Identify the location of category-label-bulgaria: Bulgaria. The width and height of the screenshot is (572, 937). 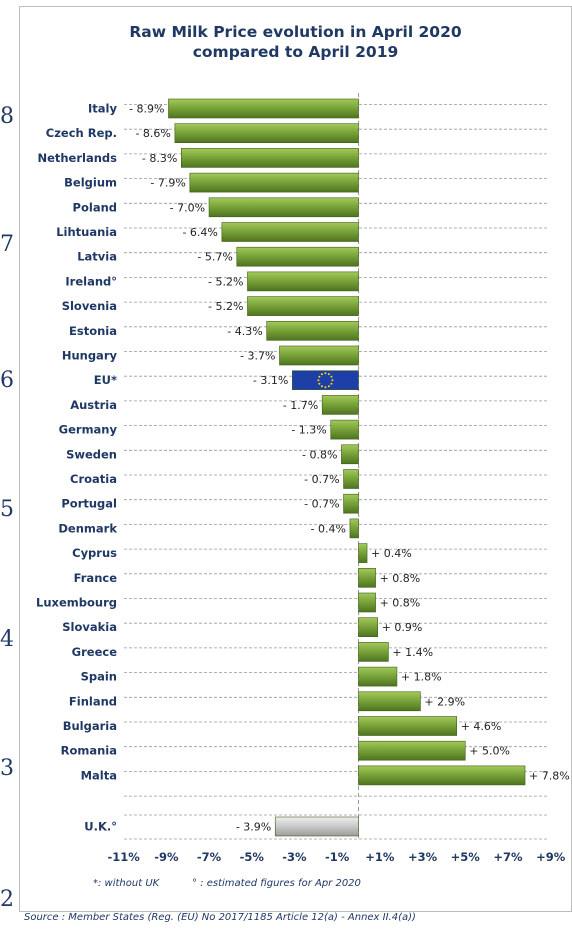
(90, 726).